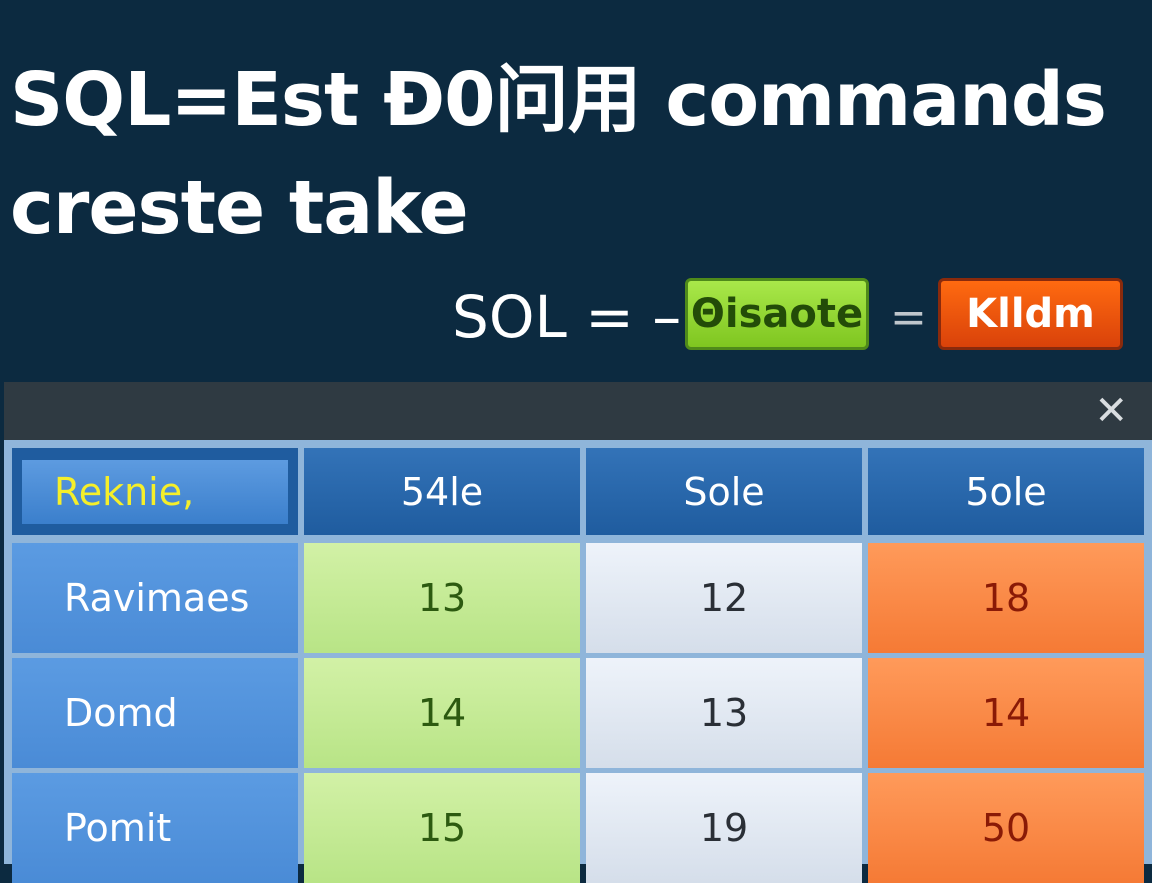 The width and height of the screenshot is (1152, 883). I want to click on column-header-label: 54le, so click(442, 491).